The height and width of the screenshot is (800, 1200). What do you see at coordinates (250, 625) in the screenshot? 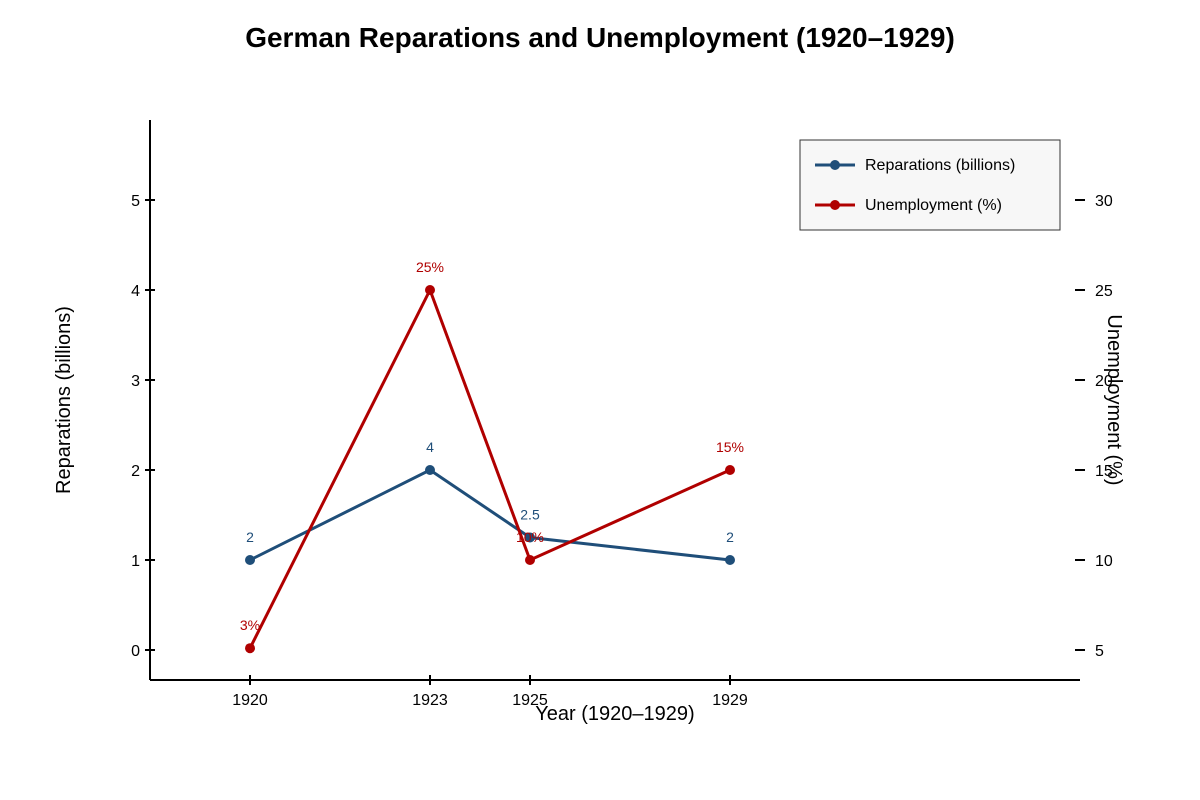
I see `data-label: 3%` at bounding box center [250, 625].